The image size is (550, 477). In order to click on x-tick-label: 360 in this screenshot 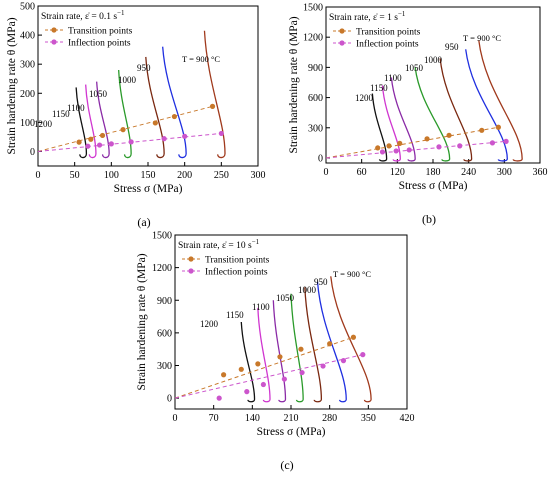, I will do `click(540, 172)`.